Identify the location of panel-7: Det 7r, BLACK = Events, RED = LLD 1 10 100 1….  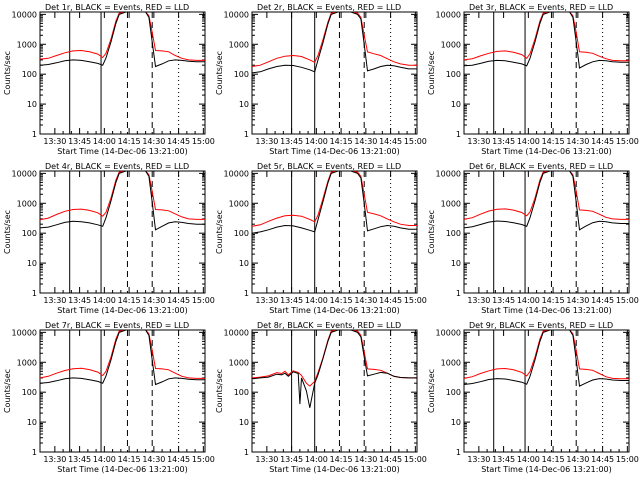
(109, 397).